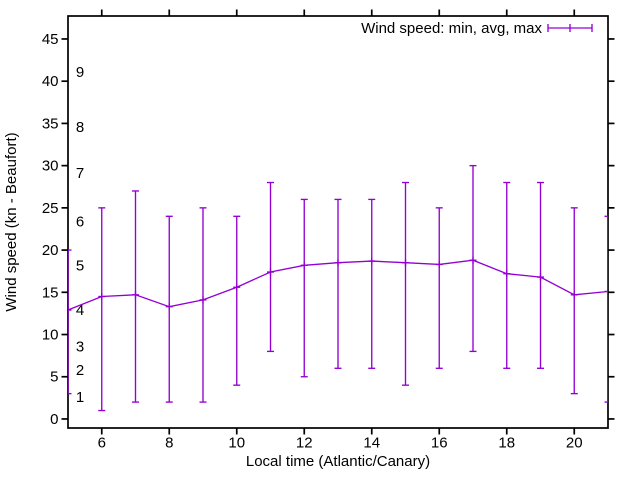 This screenshot has height=480, width=640. I want to click on beaufort-scale-labels: 1 2 3 4 5 6 7 8 9, so click(80, 235).